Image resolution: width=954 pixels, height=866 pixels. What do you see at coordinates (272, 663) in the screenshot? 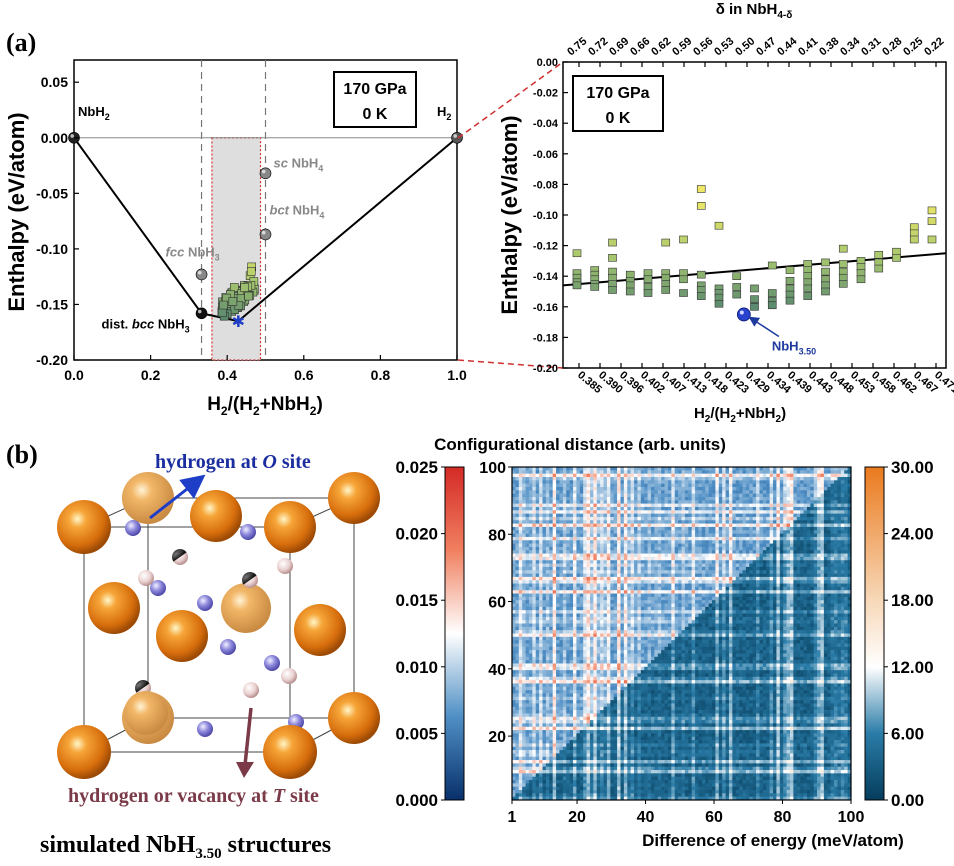
I see `h-octahedral-atom` at bounding box center [272, 663].